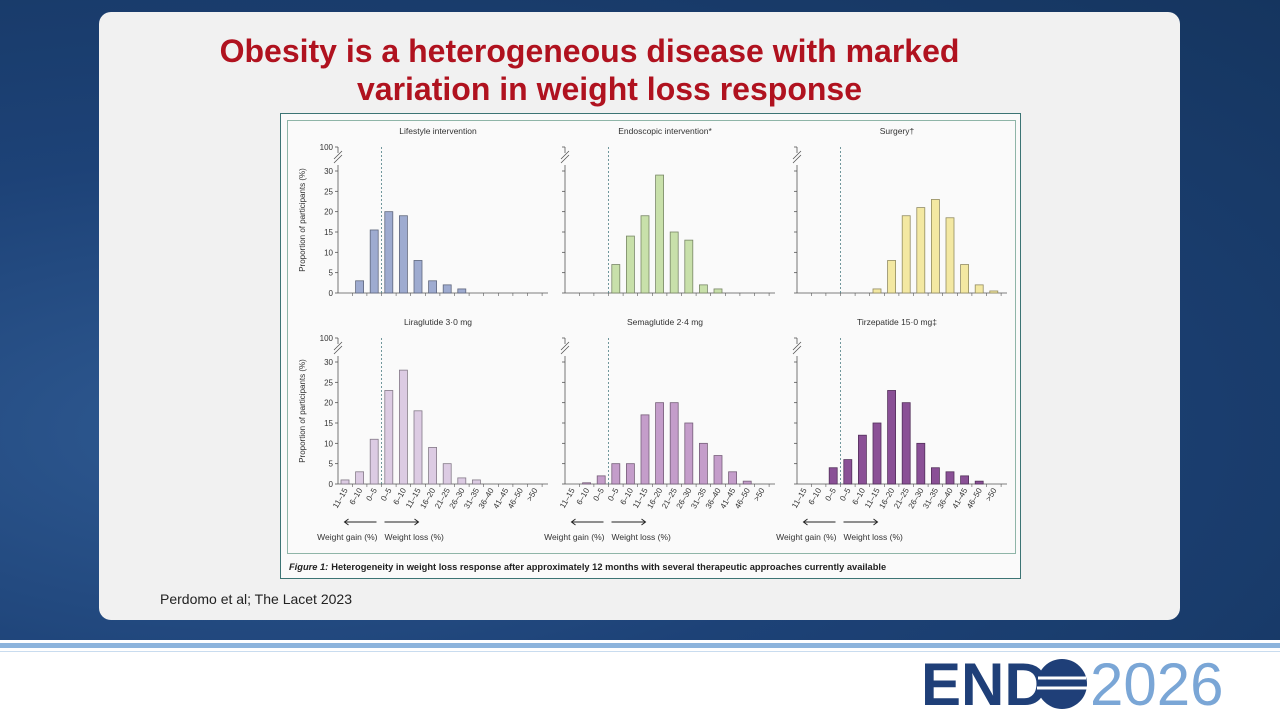  I want to click on logo-globe, so click(1062, 684).